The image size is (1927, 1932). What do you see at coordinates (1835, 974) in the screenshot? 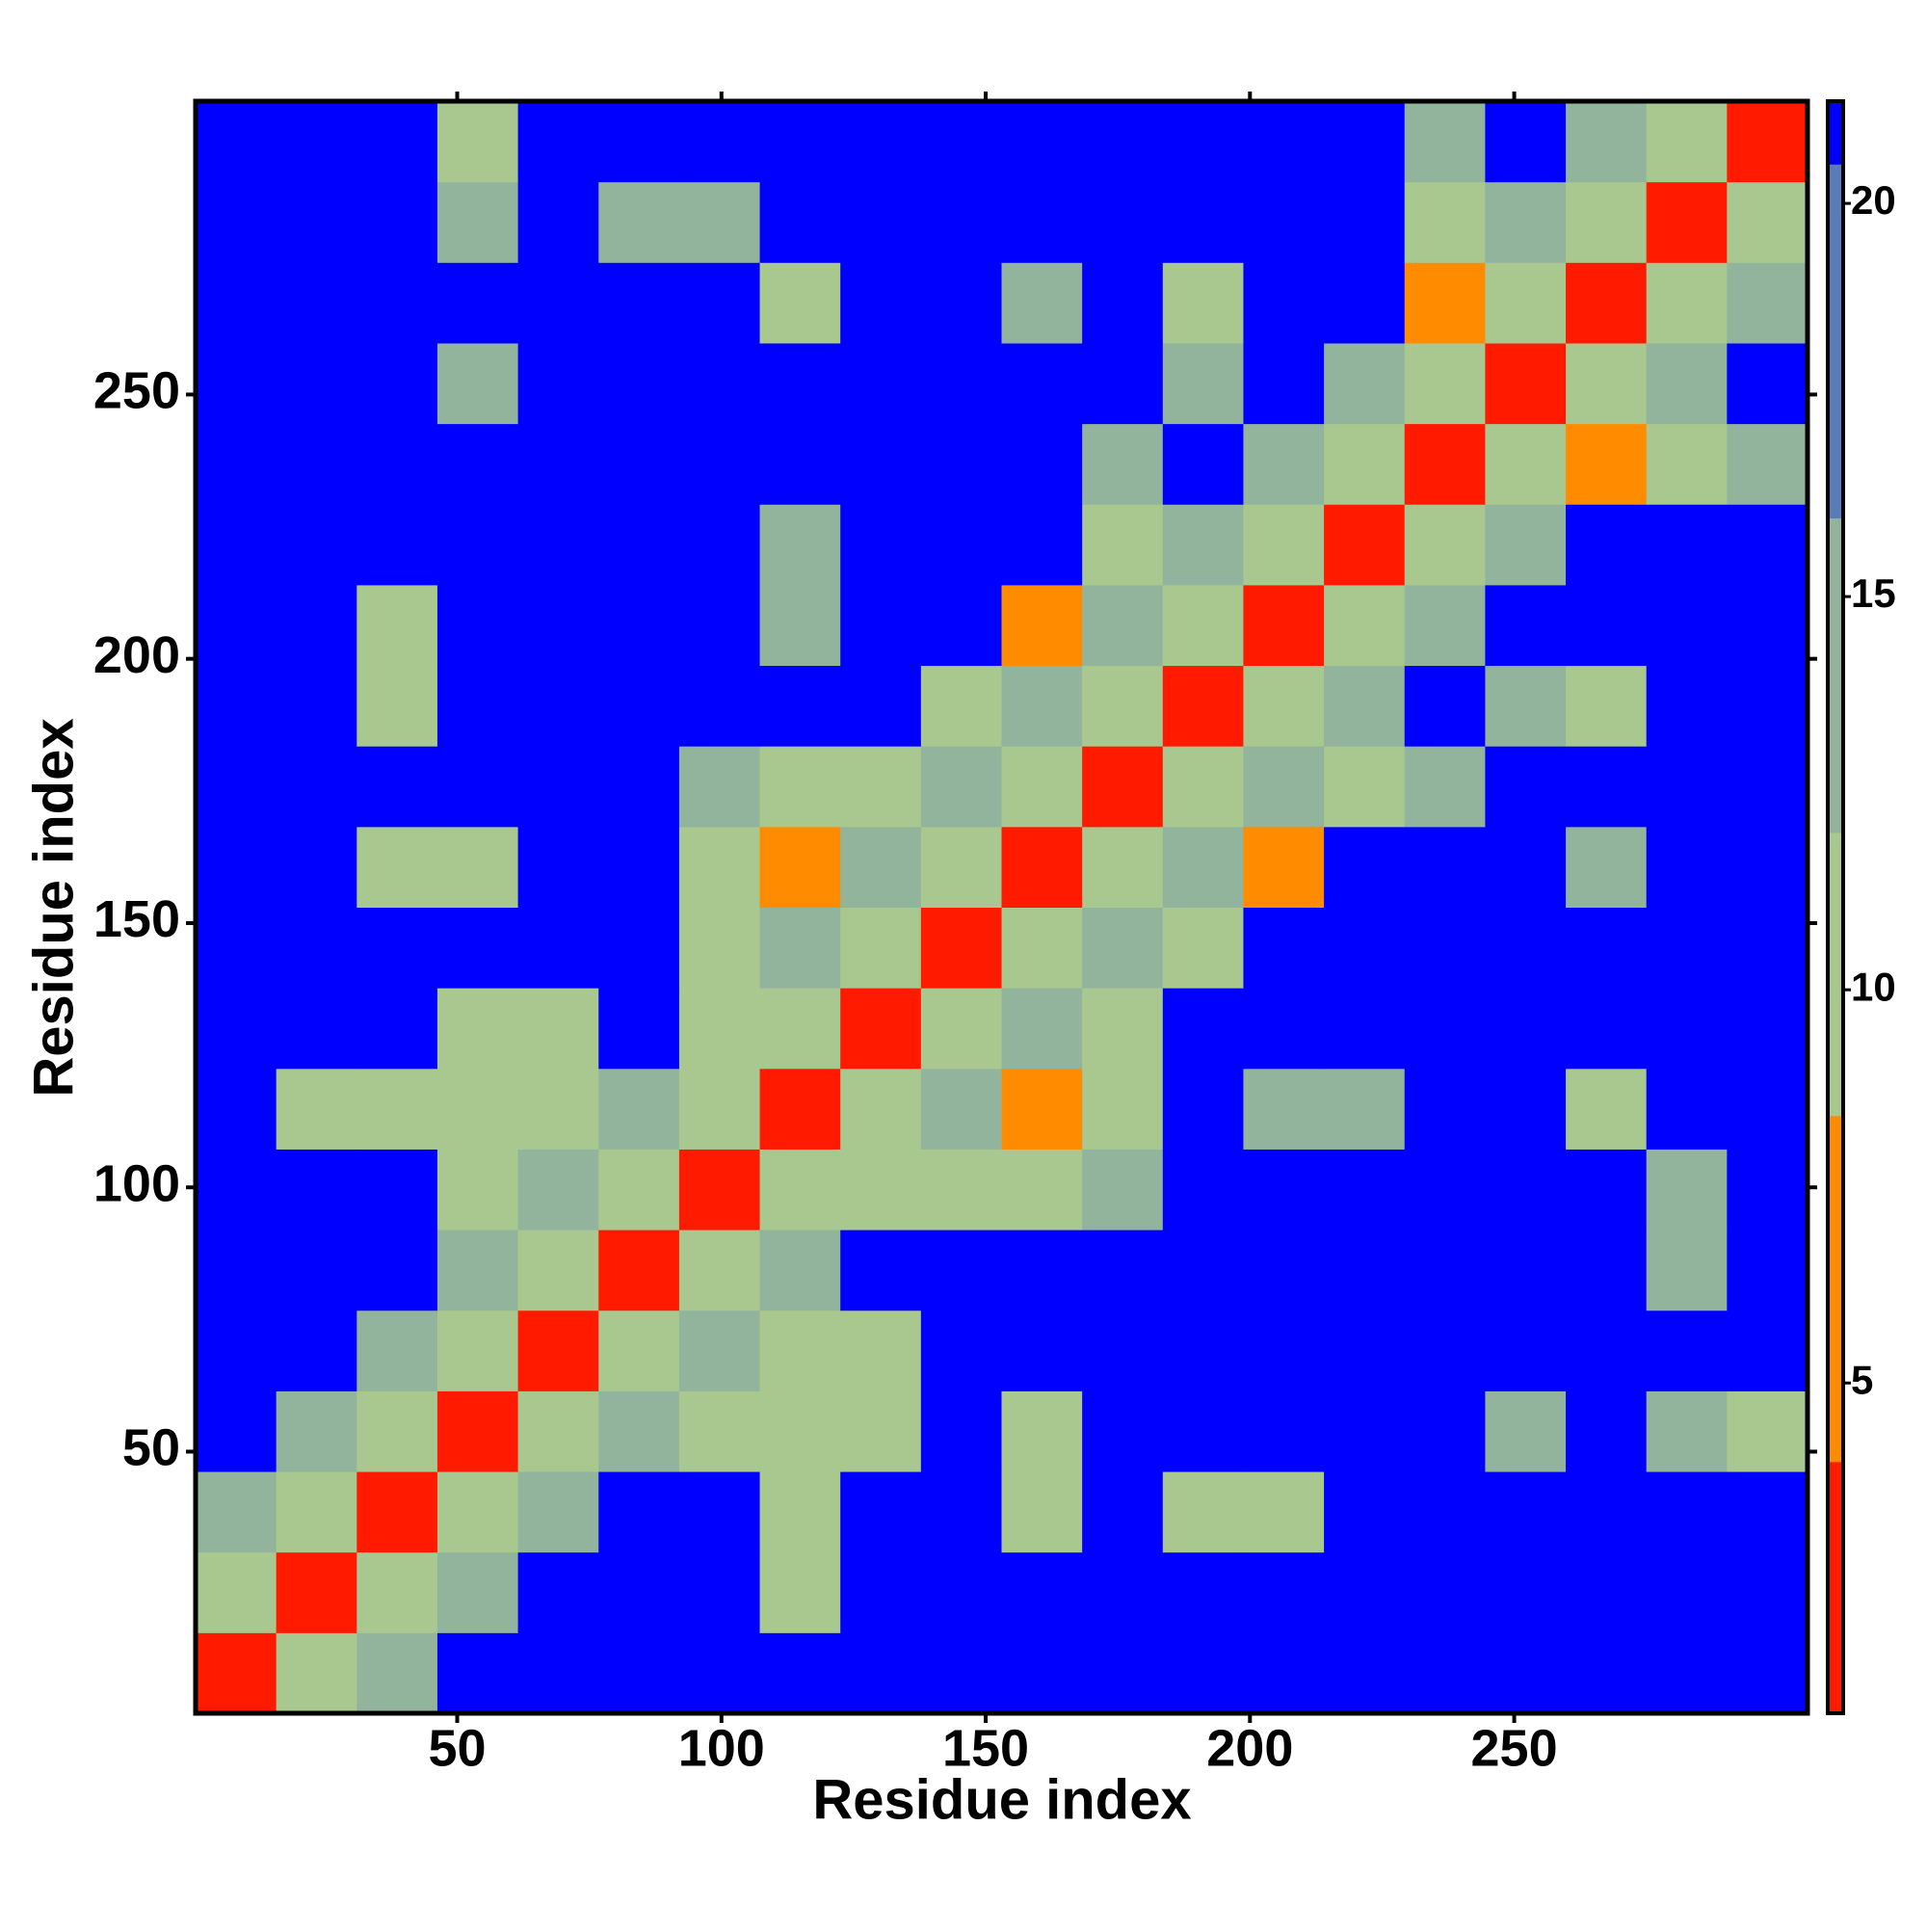
I see `colorbar-band` at bounding box center [1835, 974].